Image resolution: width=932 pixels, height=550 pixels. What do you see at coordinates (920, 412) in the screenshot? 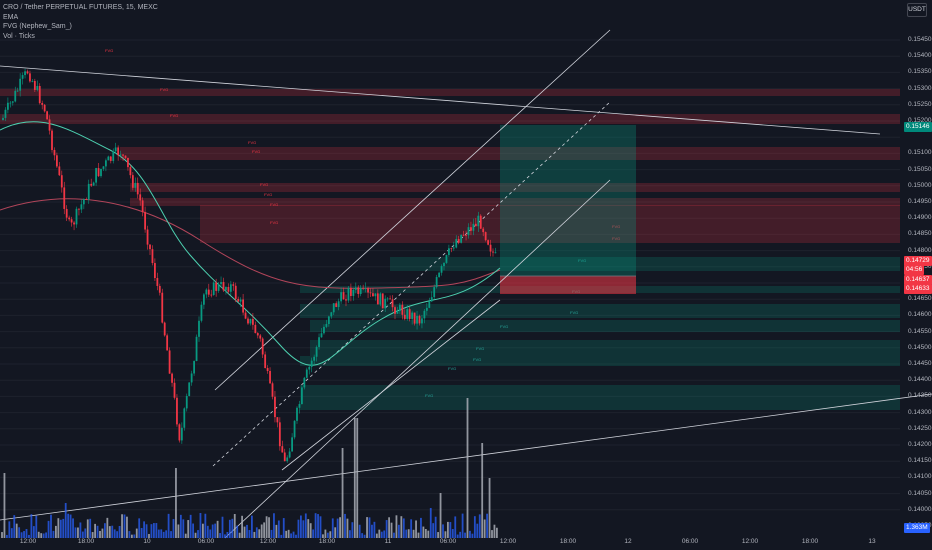
I see `price-tick: 0.14300` at bounding box center [920, 412].